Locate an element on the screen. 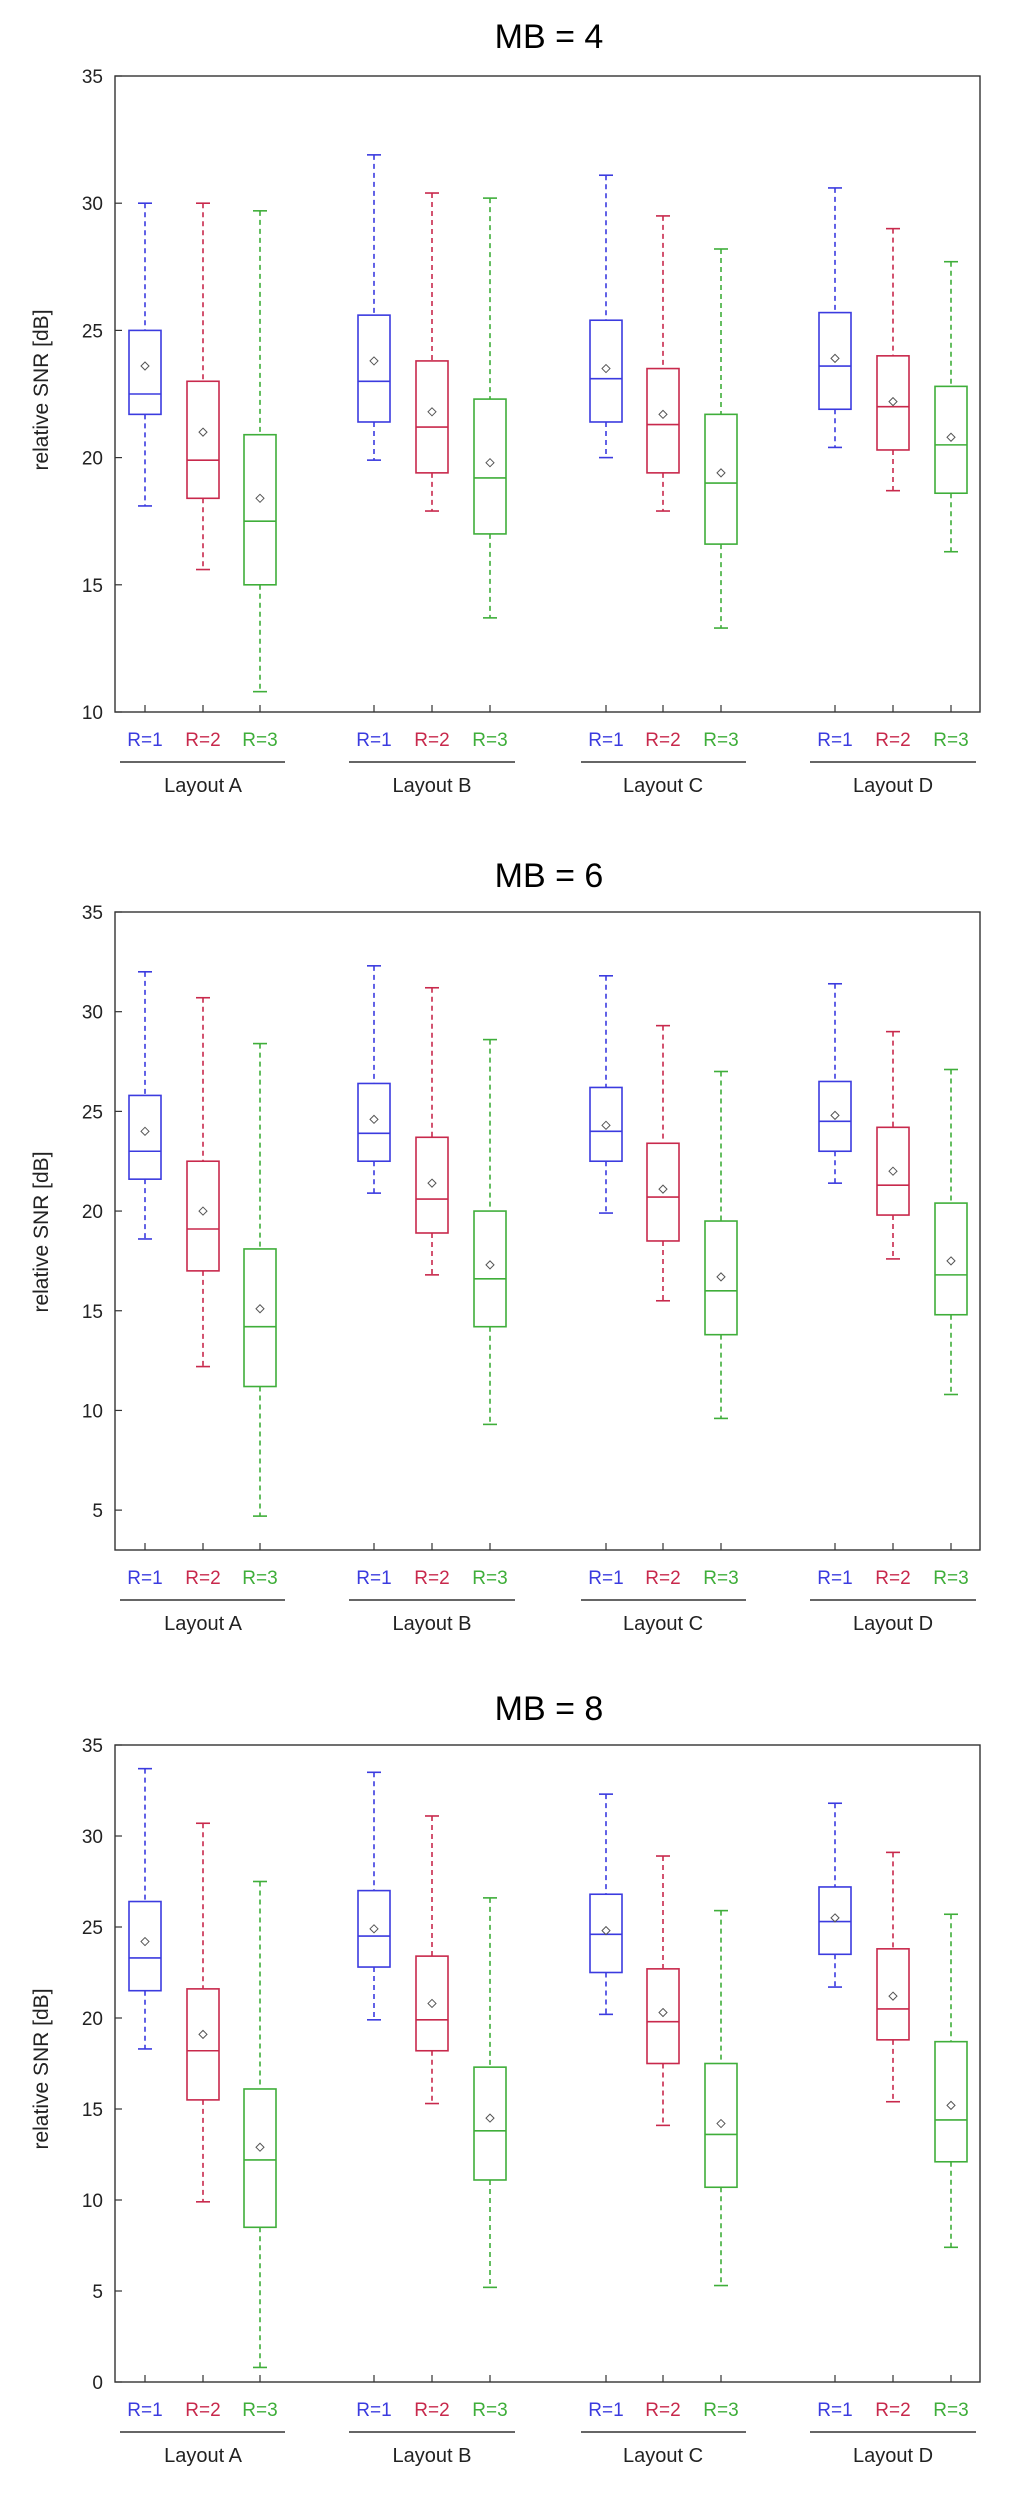 The width and height of the screenshot is (1024, 2496). panel-title: MB = 8 is located at coordinates (549, 1709).